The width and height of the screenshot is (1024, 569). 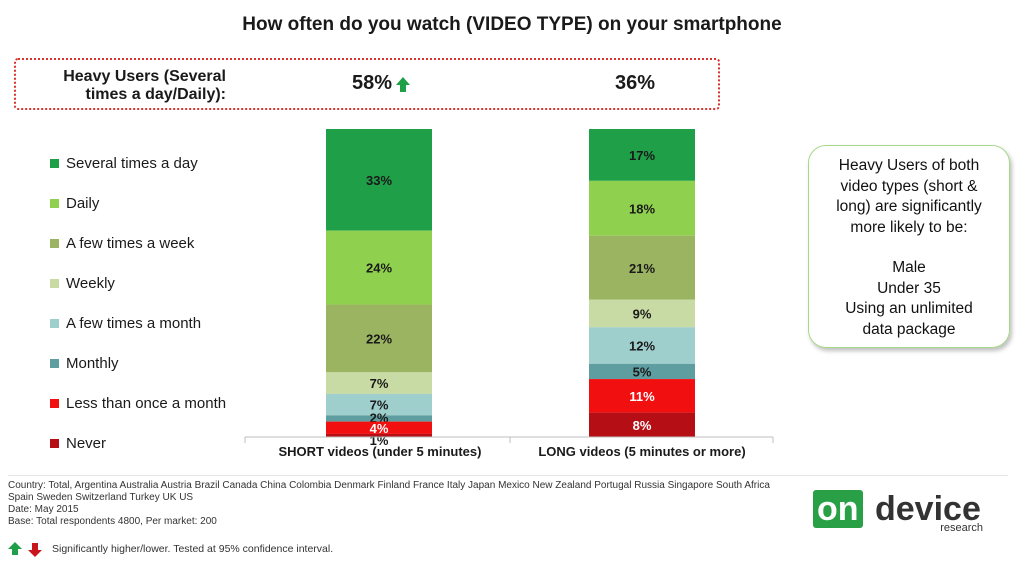 I want to click on data-label: 18%, so click(x=642, y=208).